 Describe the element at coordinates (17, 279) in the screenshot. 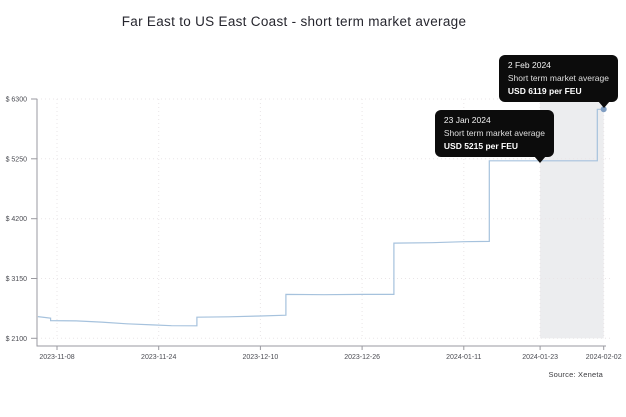

I see `y-tick-label: $ 3150` at that location.